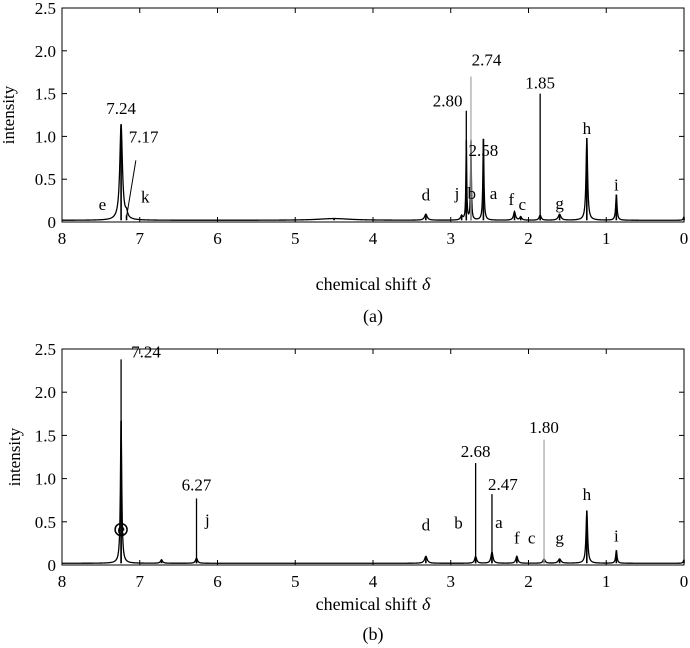 This screenshot has height=648, width=690. I want to click on peak-label: 1.80, so click(544, 427).